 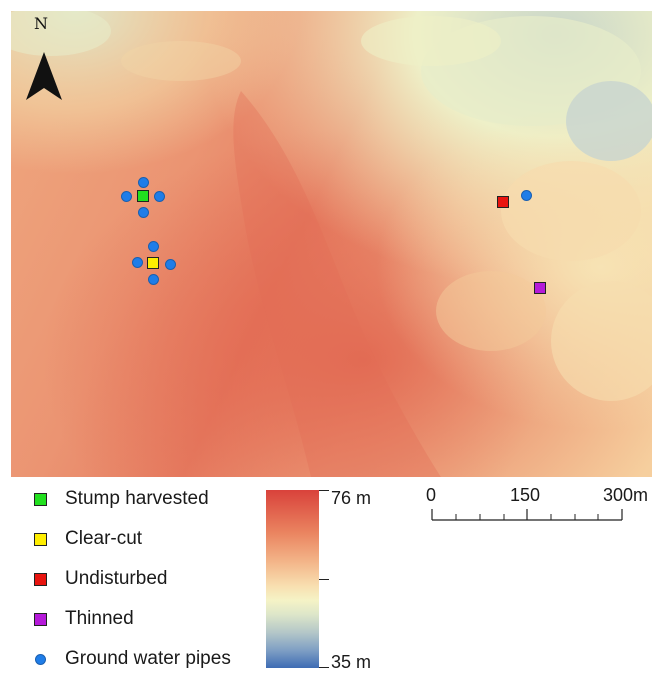 I want to click on elevation-color-ramp, so click(x=297, y=579).